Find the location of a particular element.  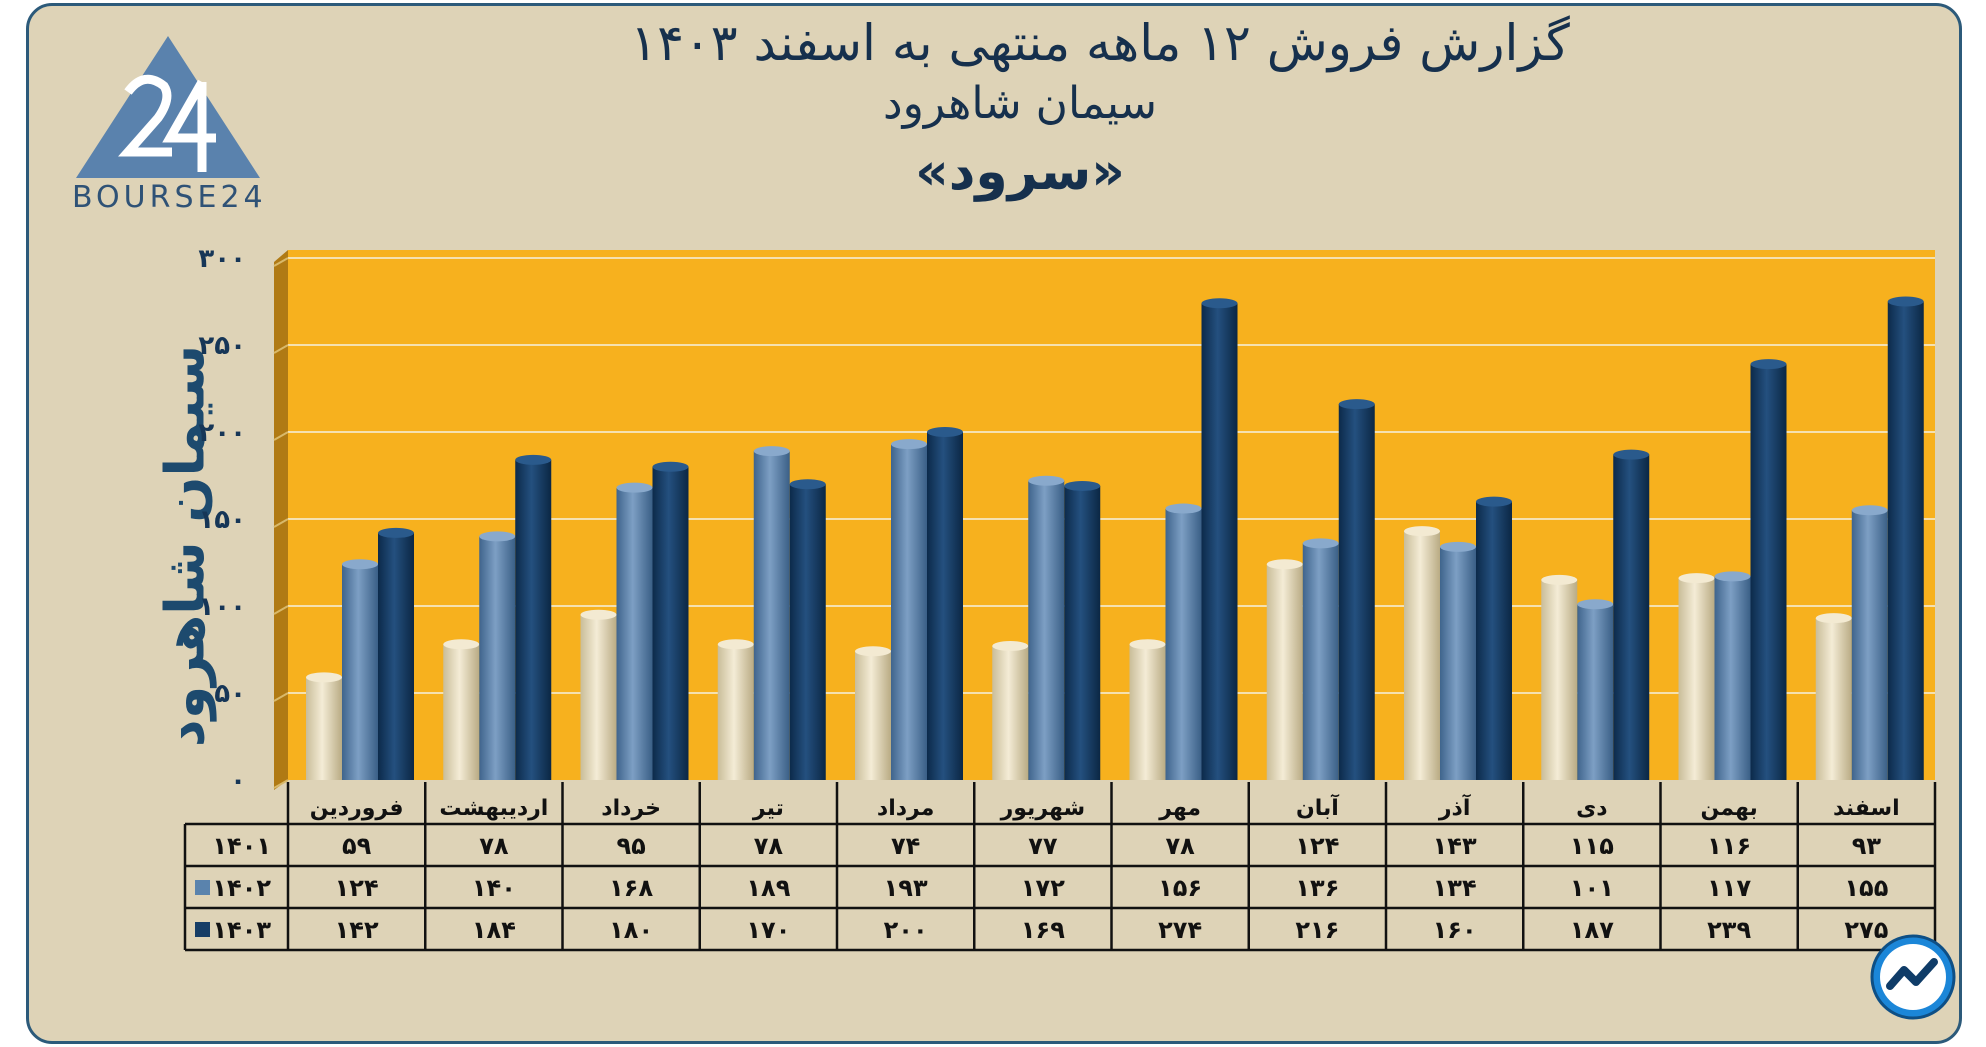

category-label: اسفند is located at coordinates (1866, 808).